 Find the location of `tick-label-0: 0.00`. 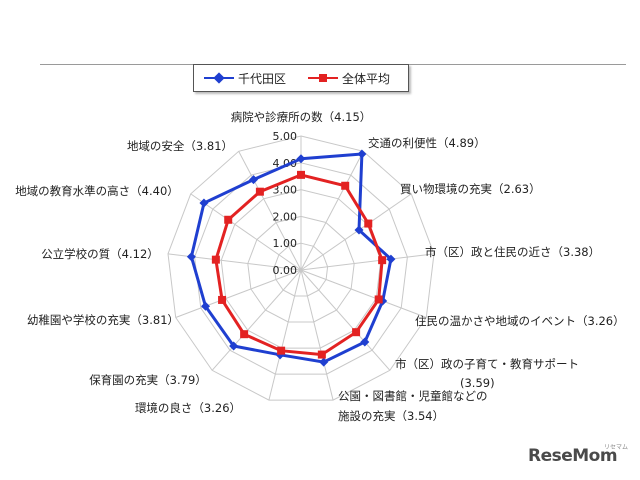

tick-label-0: 0.00 is located at coordinates (285, 270).